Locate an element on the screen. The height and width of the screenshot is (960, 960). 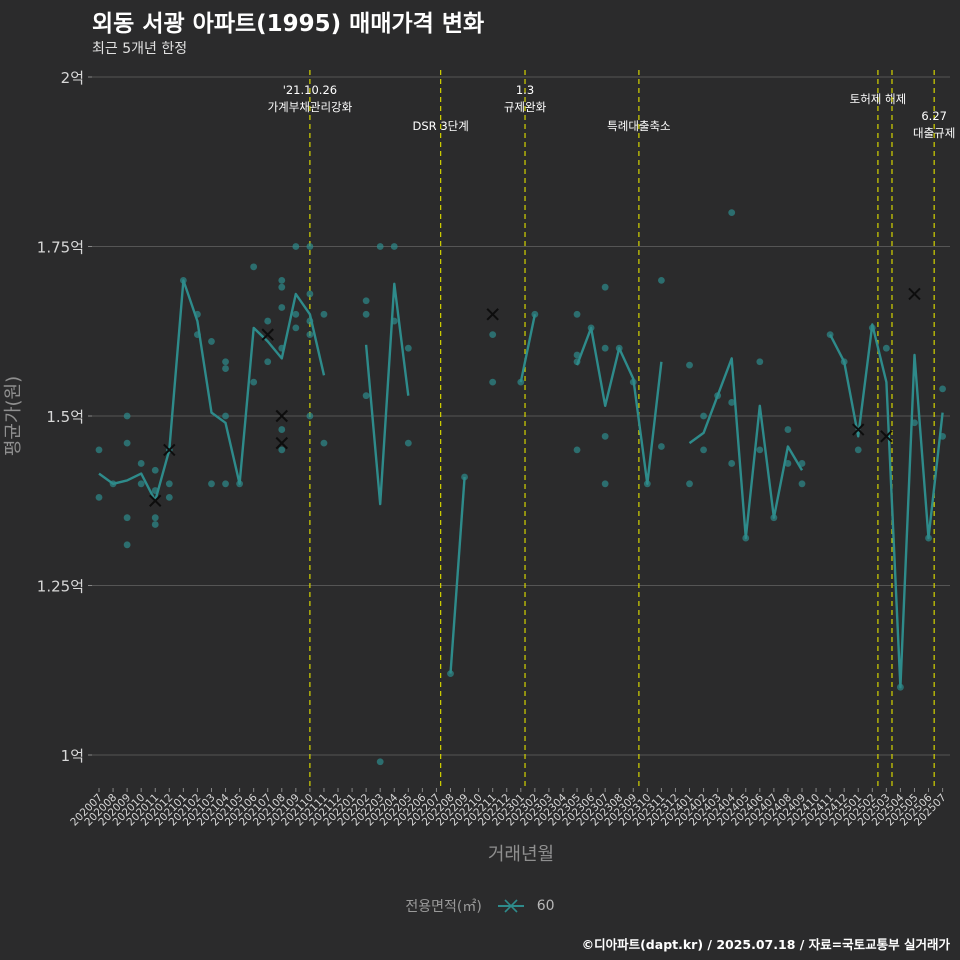
policy-annotation: DSR 3단계 is located at coordinates (441, 126).